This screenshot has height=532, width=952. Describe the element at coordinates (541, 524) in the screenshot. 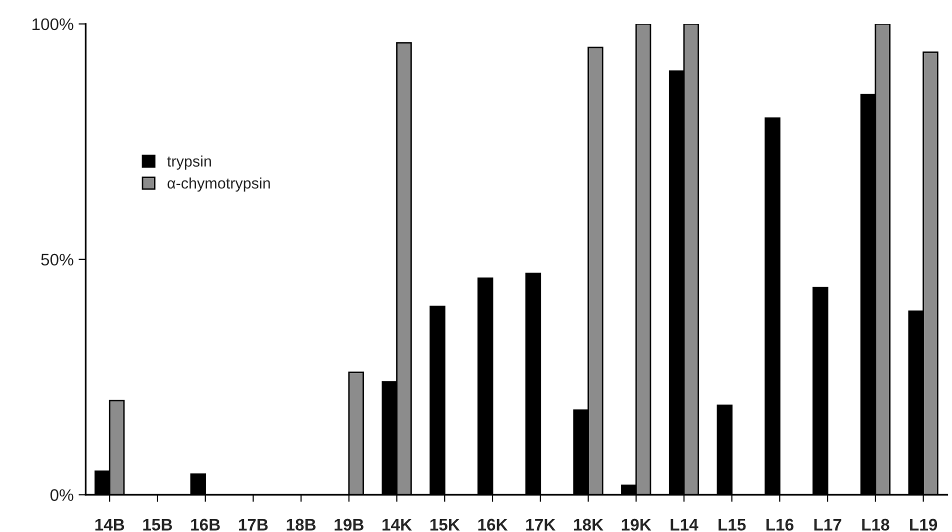

I see `x-tick-label: 17K` at that location.